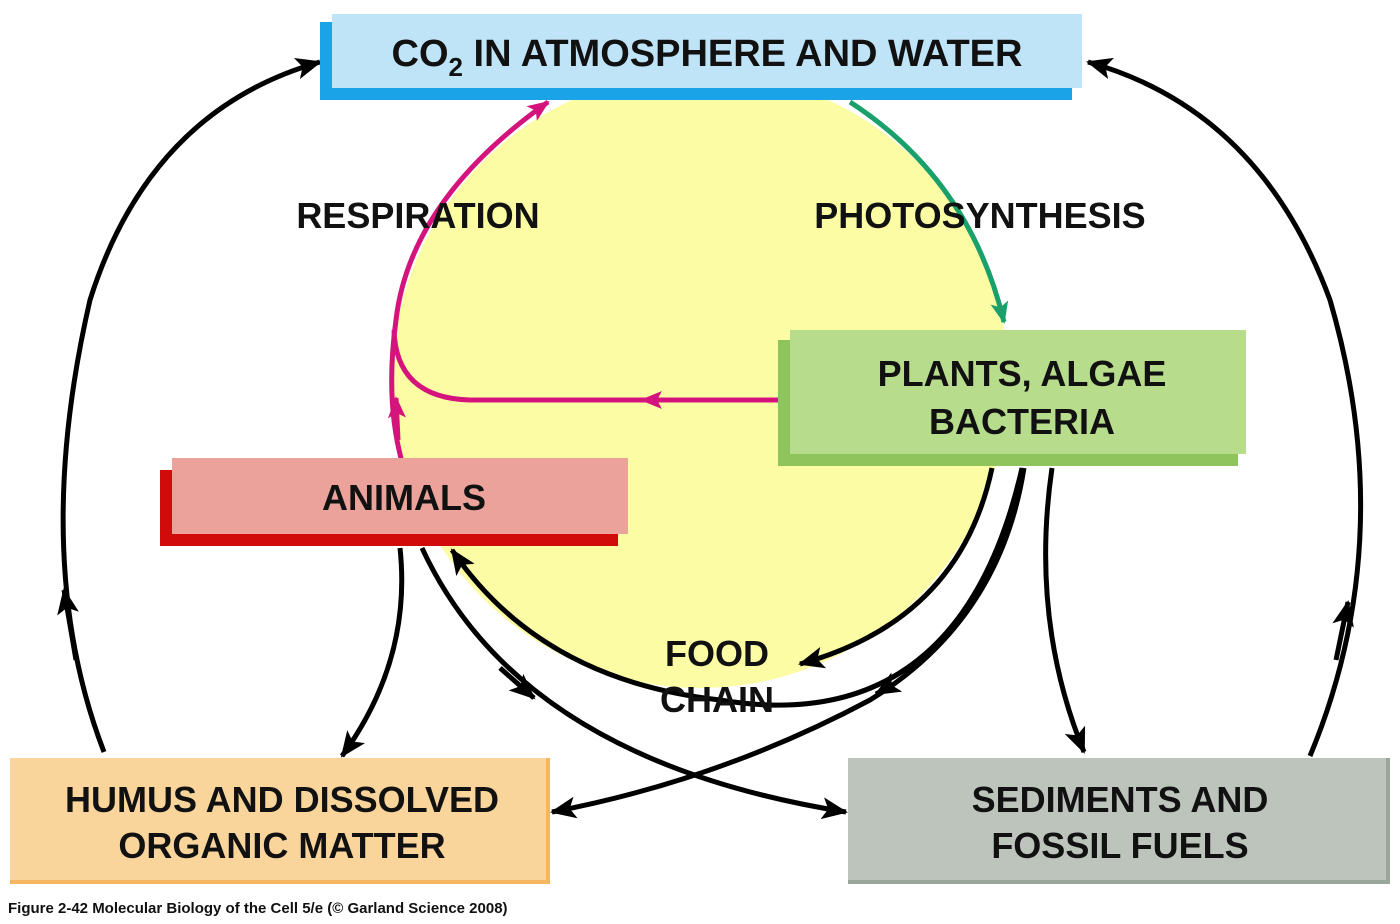  I want to click on animals-to-sediments-arrow, so click(633, 683).